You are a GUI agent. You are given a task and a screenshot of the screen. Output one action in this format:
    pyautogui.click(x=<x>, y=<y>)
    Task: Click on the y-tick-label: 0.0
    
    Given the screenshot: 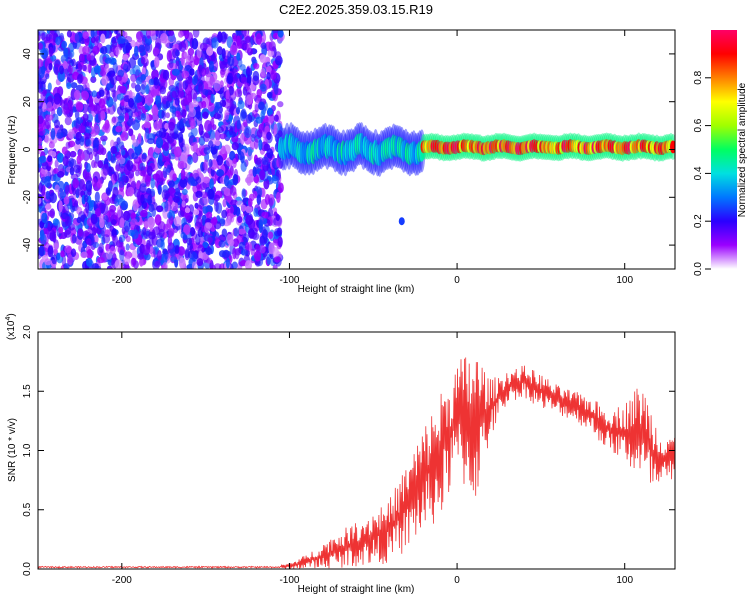 What is the action you would take?
    pyautogui.click(x=27, y=569)
    